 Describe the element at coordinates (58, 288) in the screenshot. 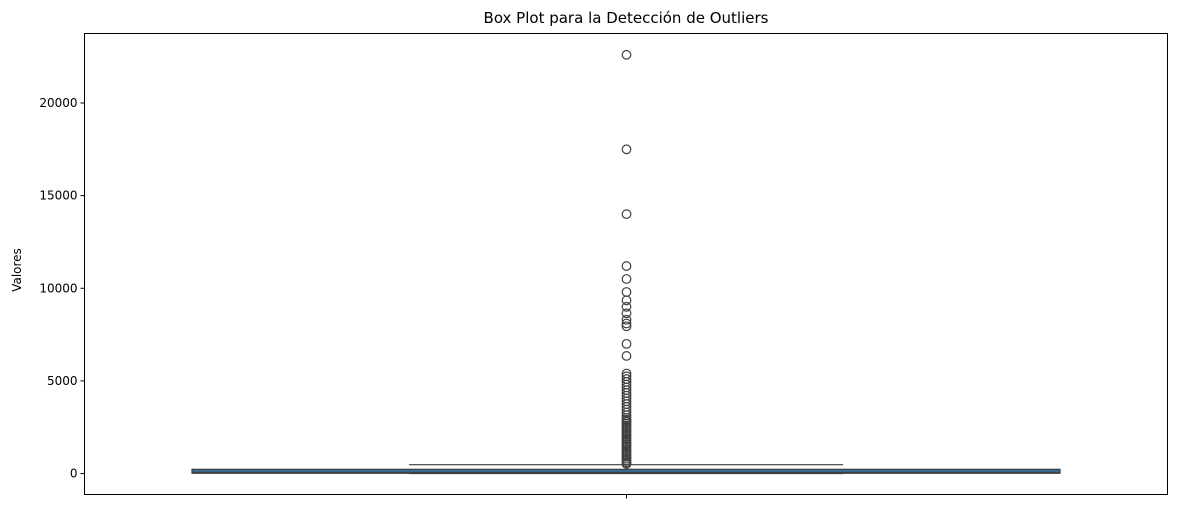

I see `y-tick-label: 10000` at that location.